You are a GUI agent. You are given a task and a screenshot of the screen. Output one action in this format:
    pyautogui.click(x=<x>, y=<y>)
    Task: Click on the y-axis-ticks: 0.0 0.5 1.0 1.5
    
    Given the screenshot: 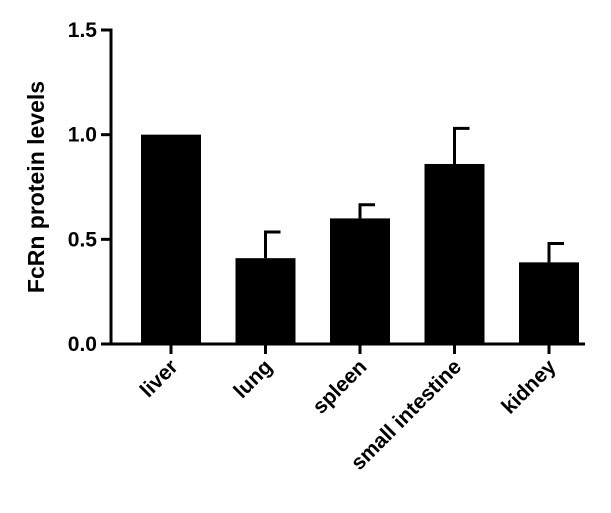 What is the action you would take?
    pyautogui.click(x=89, y=187)
    